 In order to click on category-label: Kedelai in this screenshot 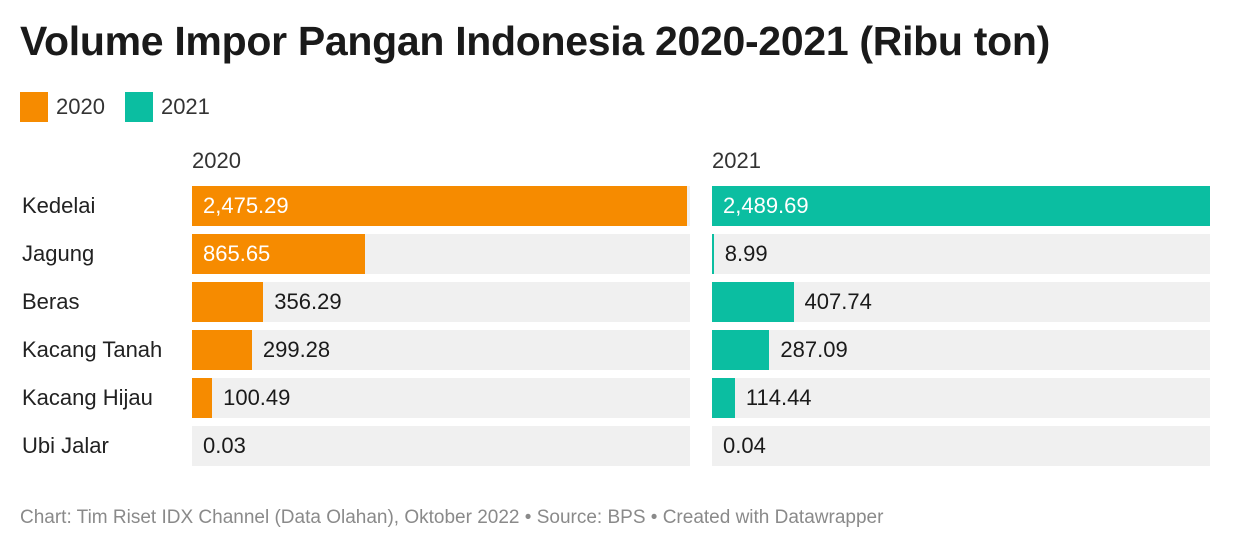, I will do `click(59, 205)`.